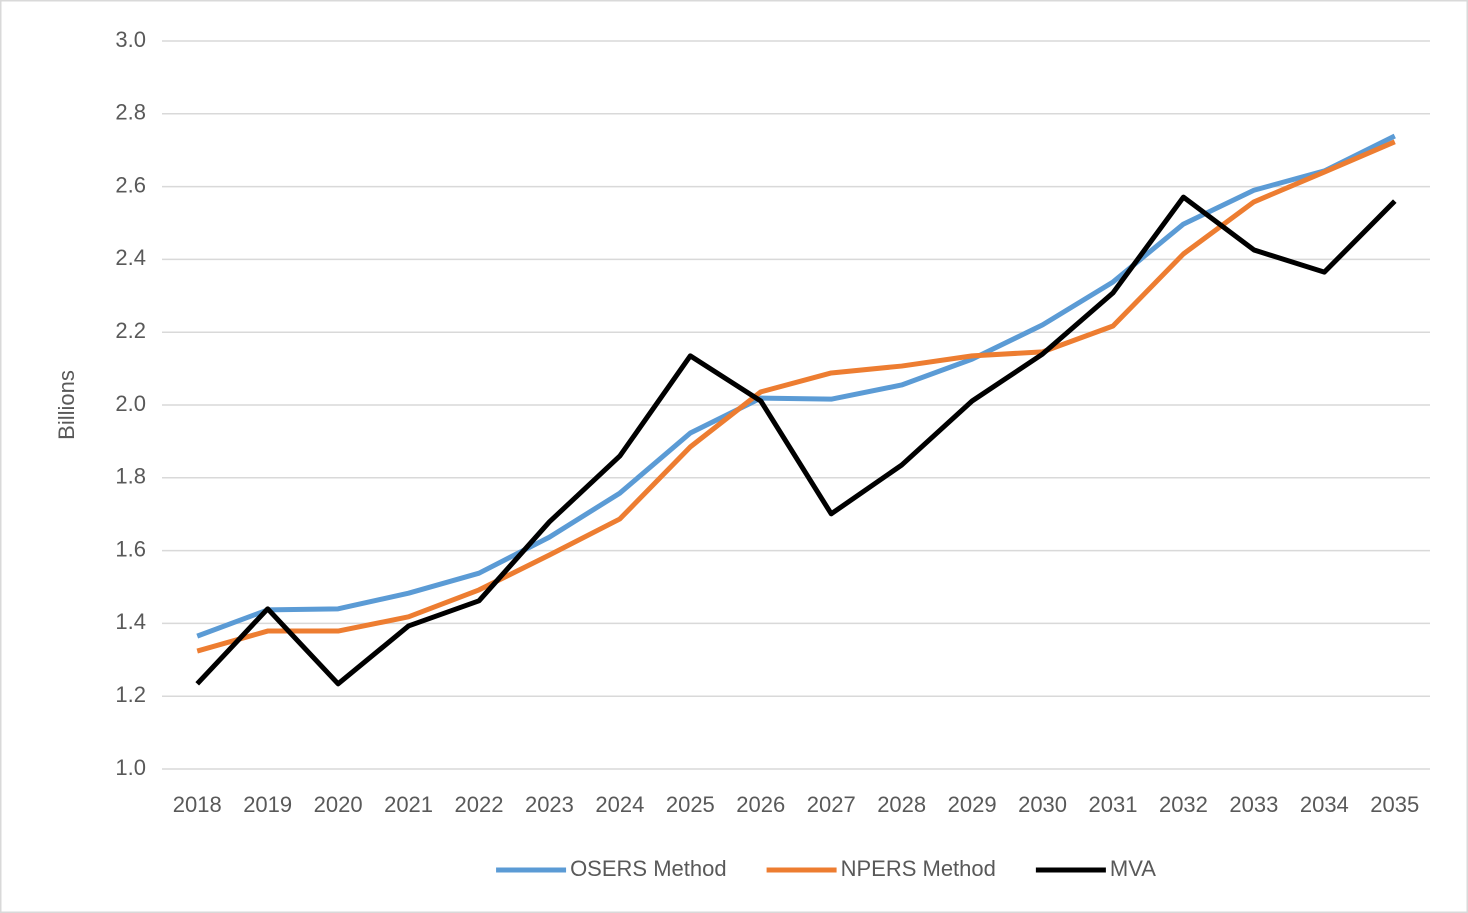 The width and height of the screenshot is (1468, 913). I want to click on x-tick-label: 2027, so click(831, 804).